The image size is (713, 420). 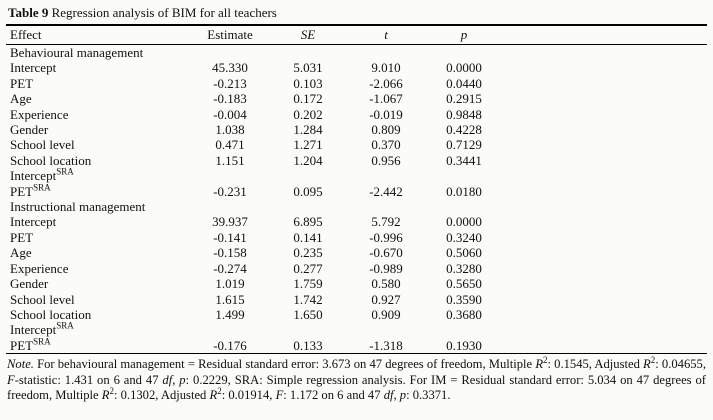 What do you see at coordinates (356, 344) in the screenshot?
I see `table-row: PETSRA -0.176 0.133 -1.318 0.1930` at bounding box center [356, 344].